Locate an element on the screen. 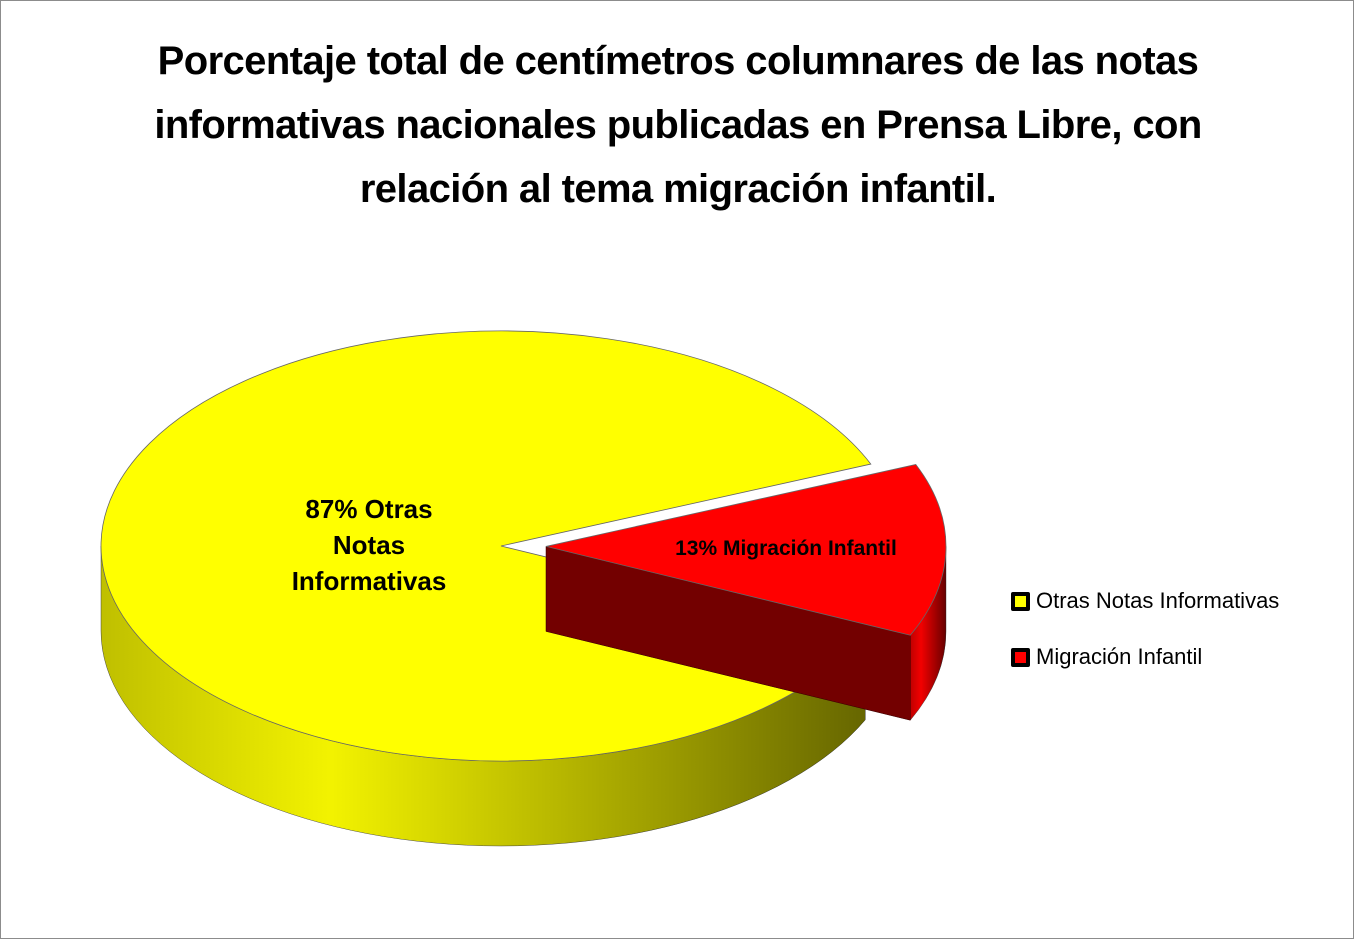  slice-cut-shade is located at coordinates (728, 633).